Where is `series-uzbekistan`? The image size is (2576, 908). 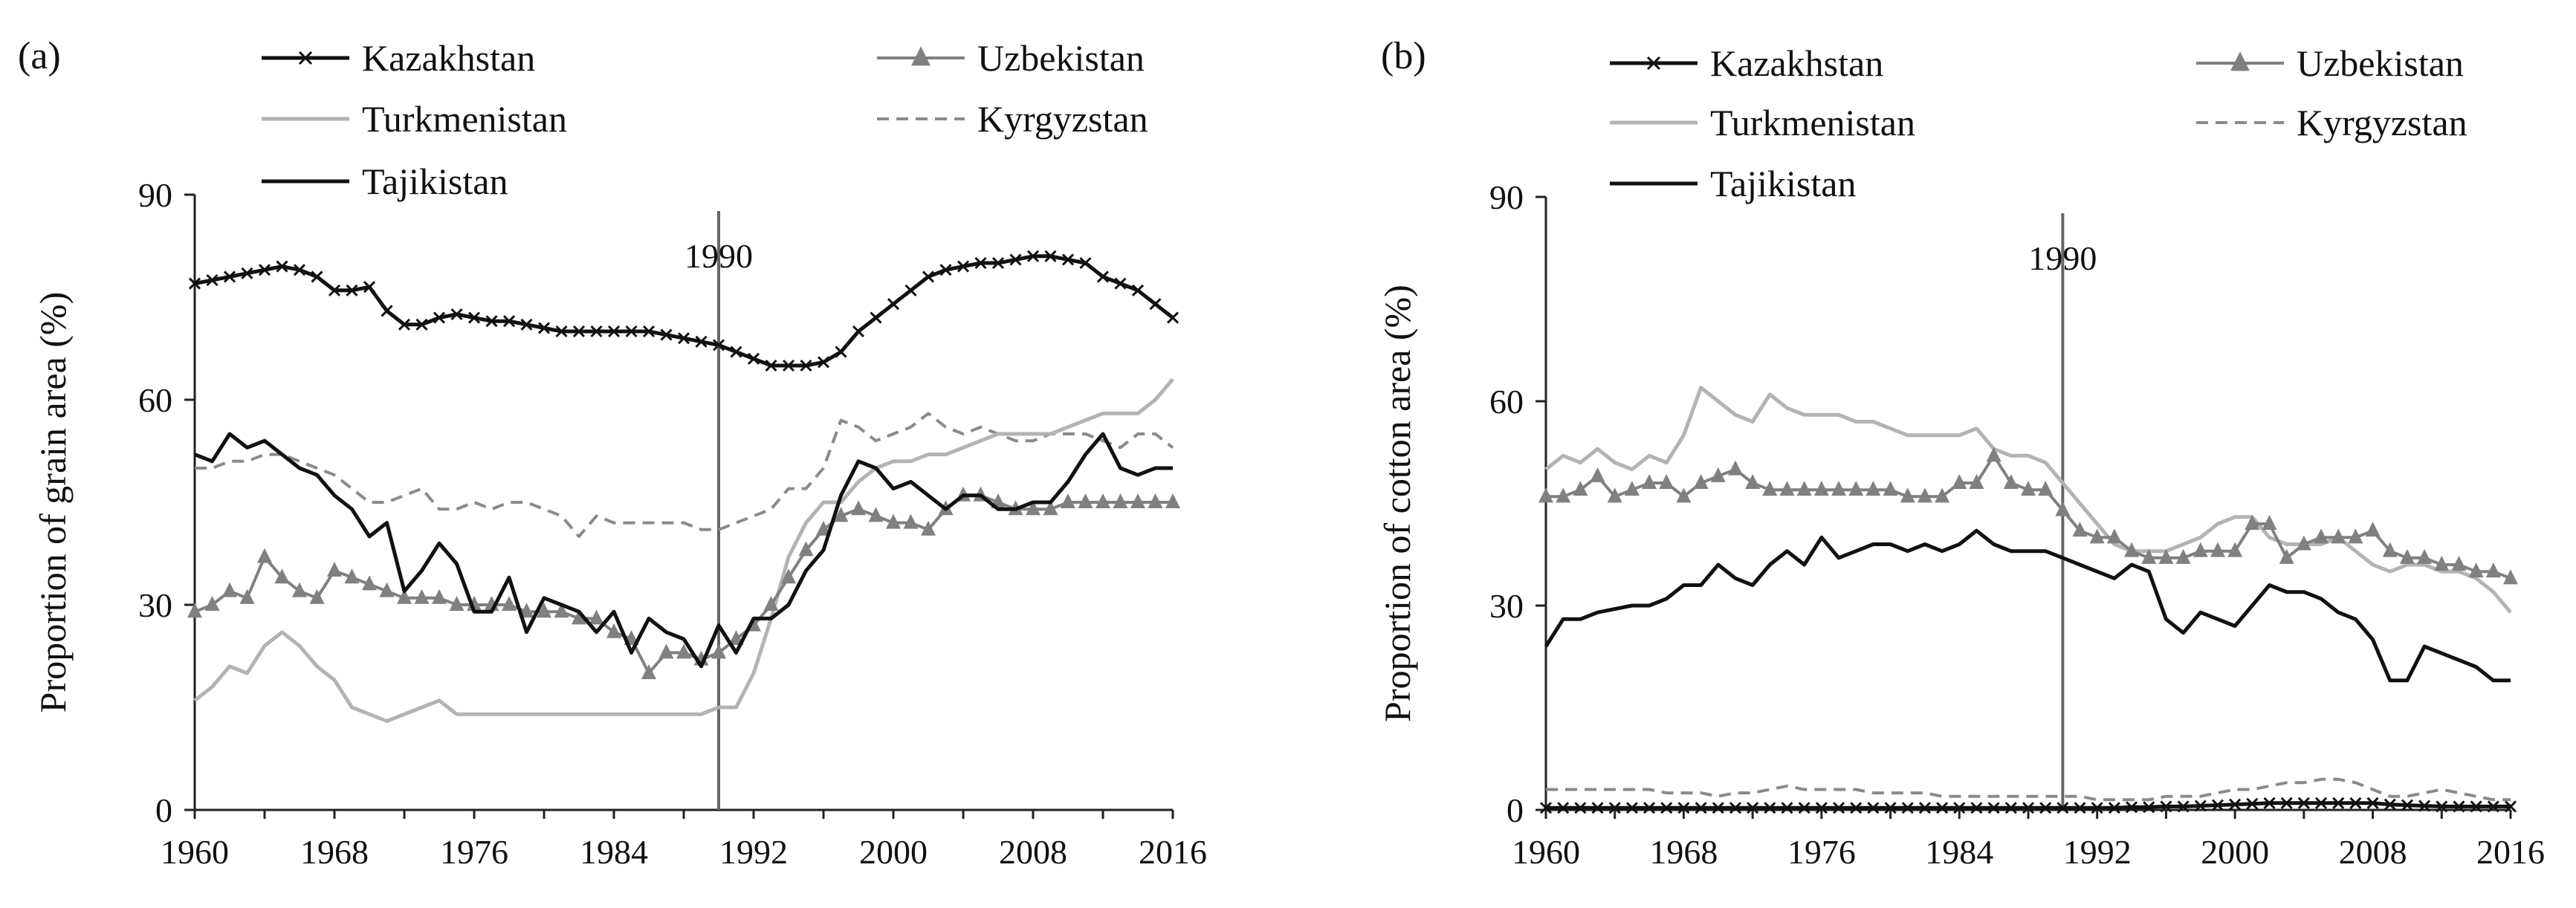
series-uzbekistan is located at coordinates (2028, 516).